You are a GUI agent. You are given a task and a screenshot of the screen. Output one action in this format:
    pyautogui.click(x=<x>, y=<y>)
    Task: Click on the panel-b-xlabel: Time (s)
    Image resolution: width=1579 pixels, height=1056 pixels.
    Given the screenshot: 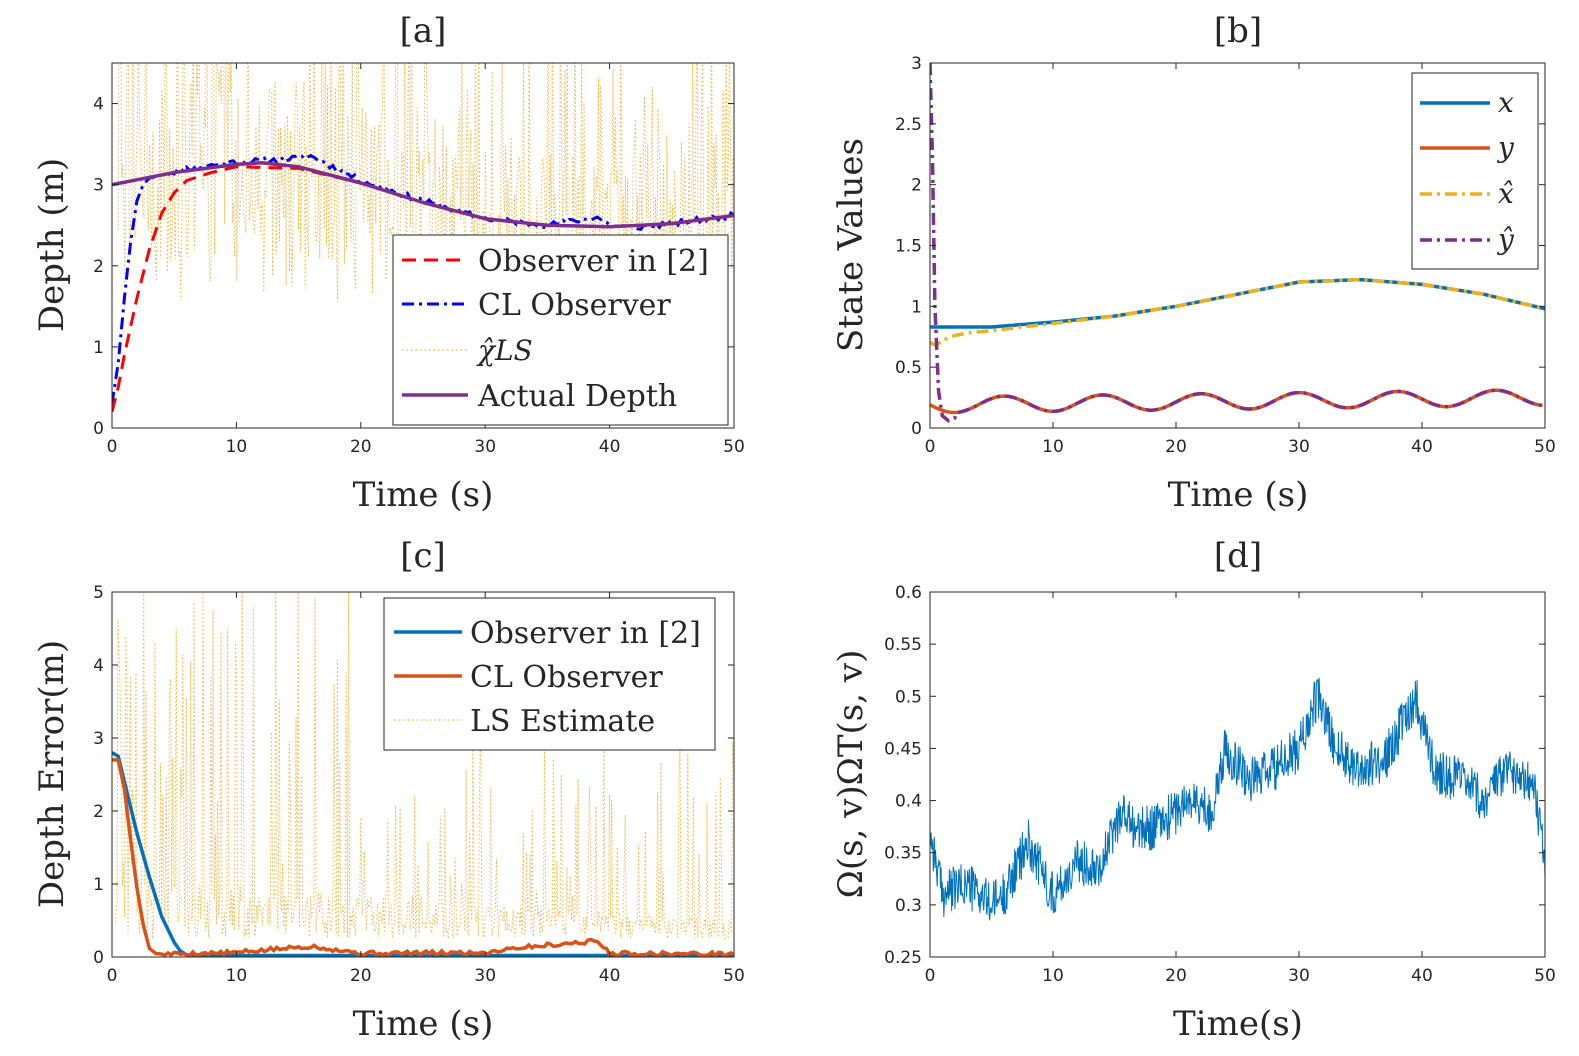 What is the action you would take?
    pyautogui.click(x=1238, y=495)
    